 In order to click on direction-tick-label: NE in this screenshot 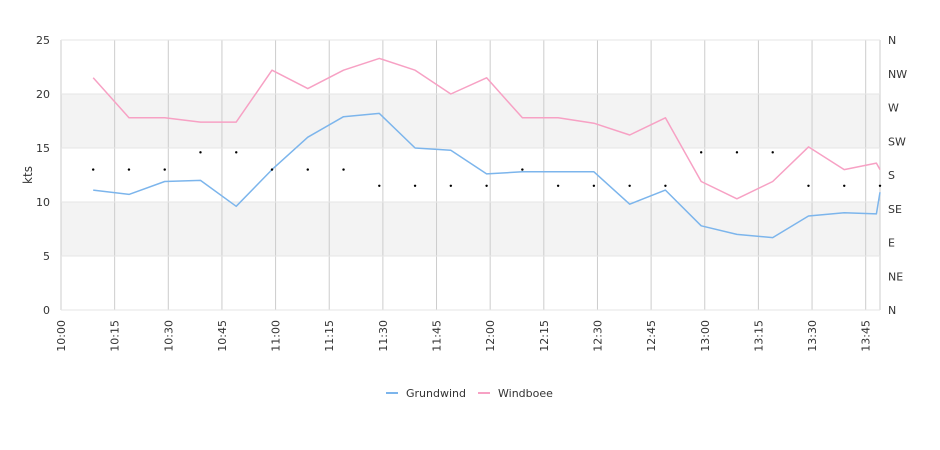, I will do `click(895, 276)`.